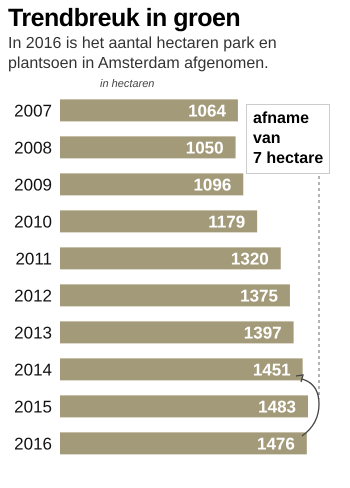 This screenshot has width=350, height=488. Describe the element at coordinates (127, 84) in the screenshot. I see `x-axis-title: in hectaren` at that location.